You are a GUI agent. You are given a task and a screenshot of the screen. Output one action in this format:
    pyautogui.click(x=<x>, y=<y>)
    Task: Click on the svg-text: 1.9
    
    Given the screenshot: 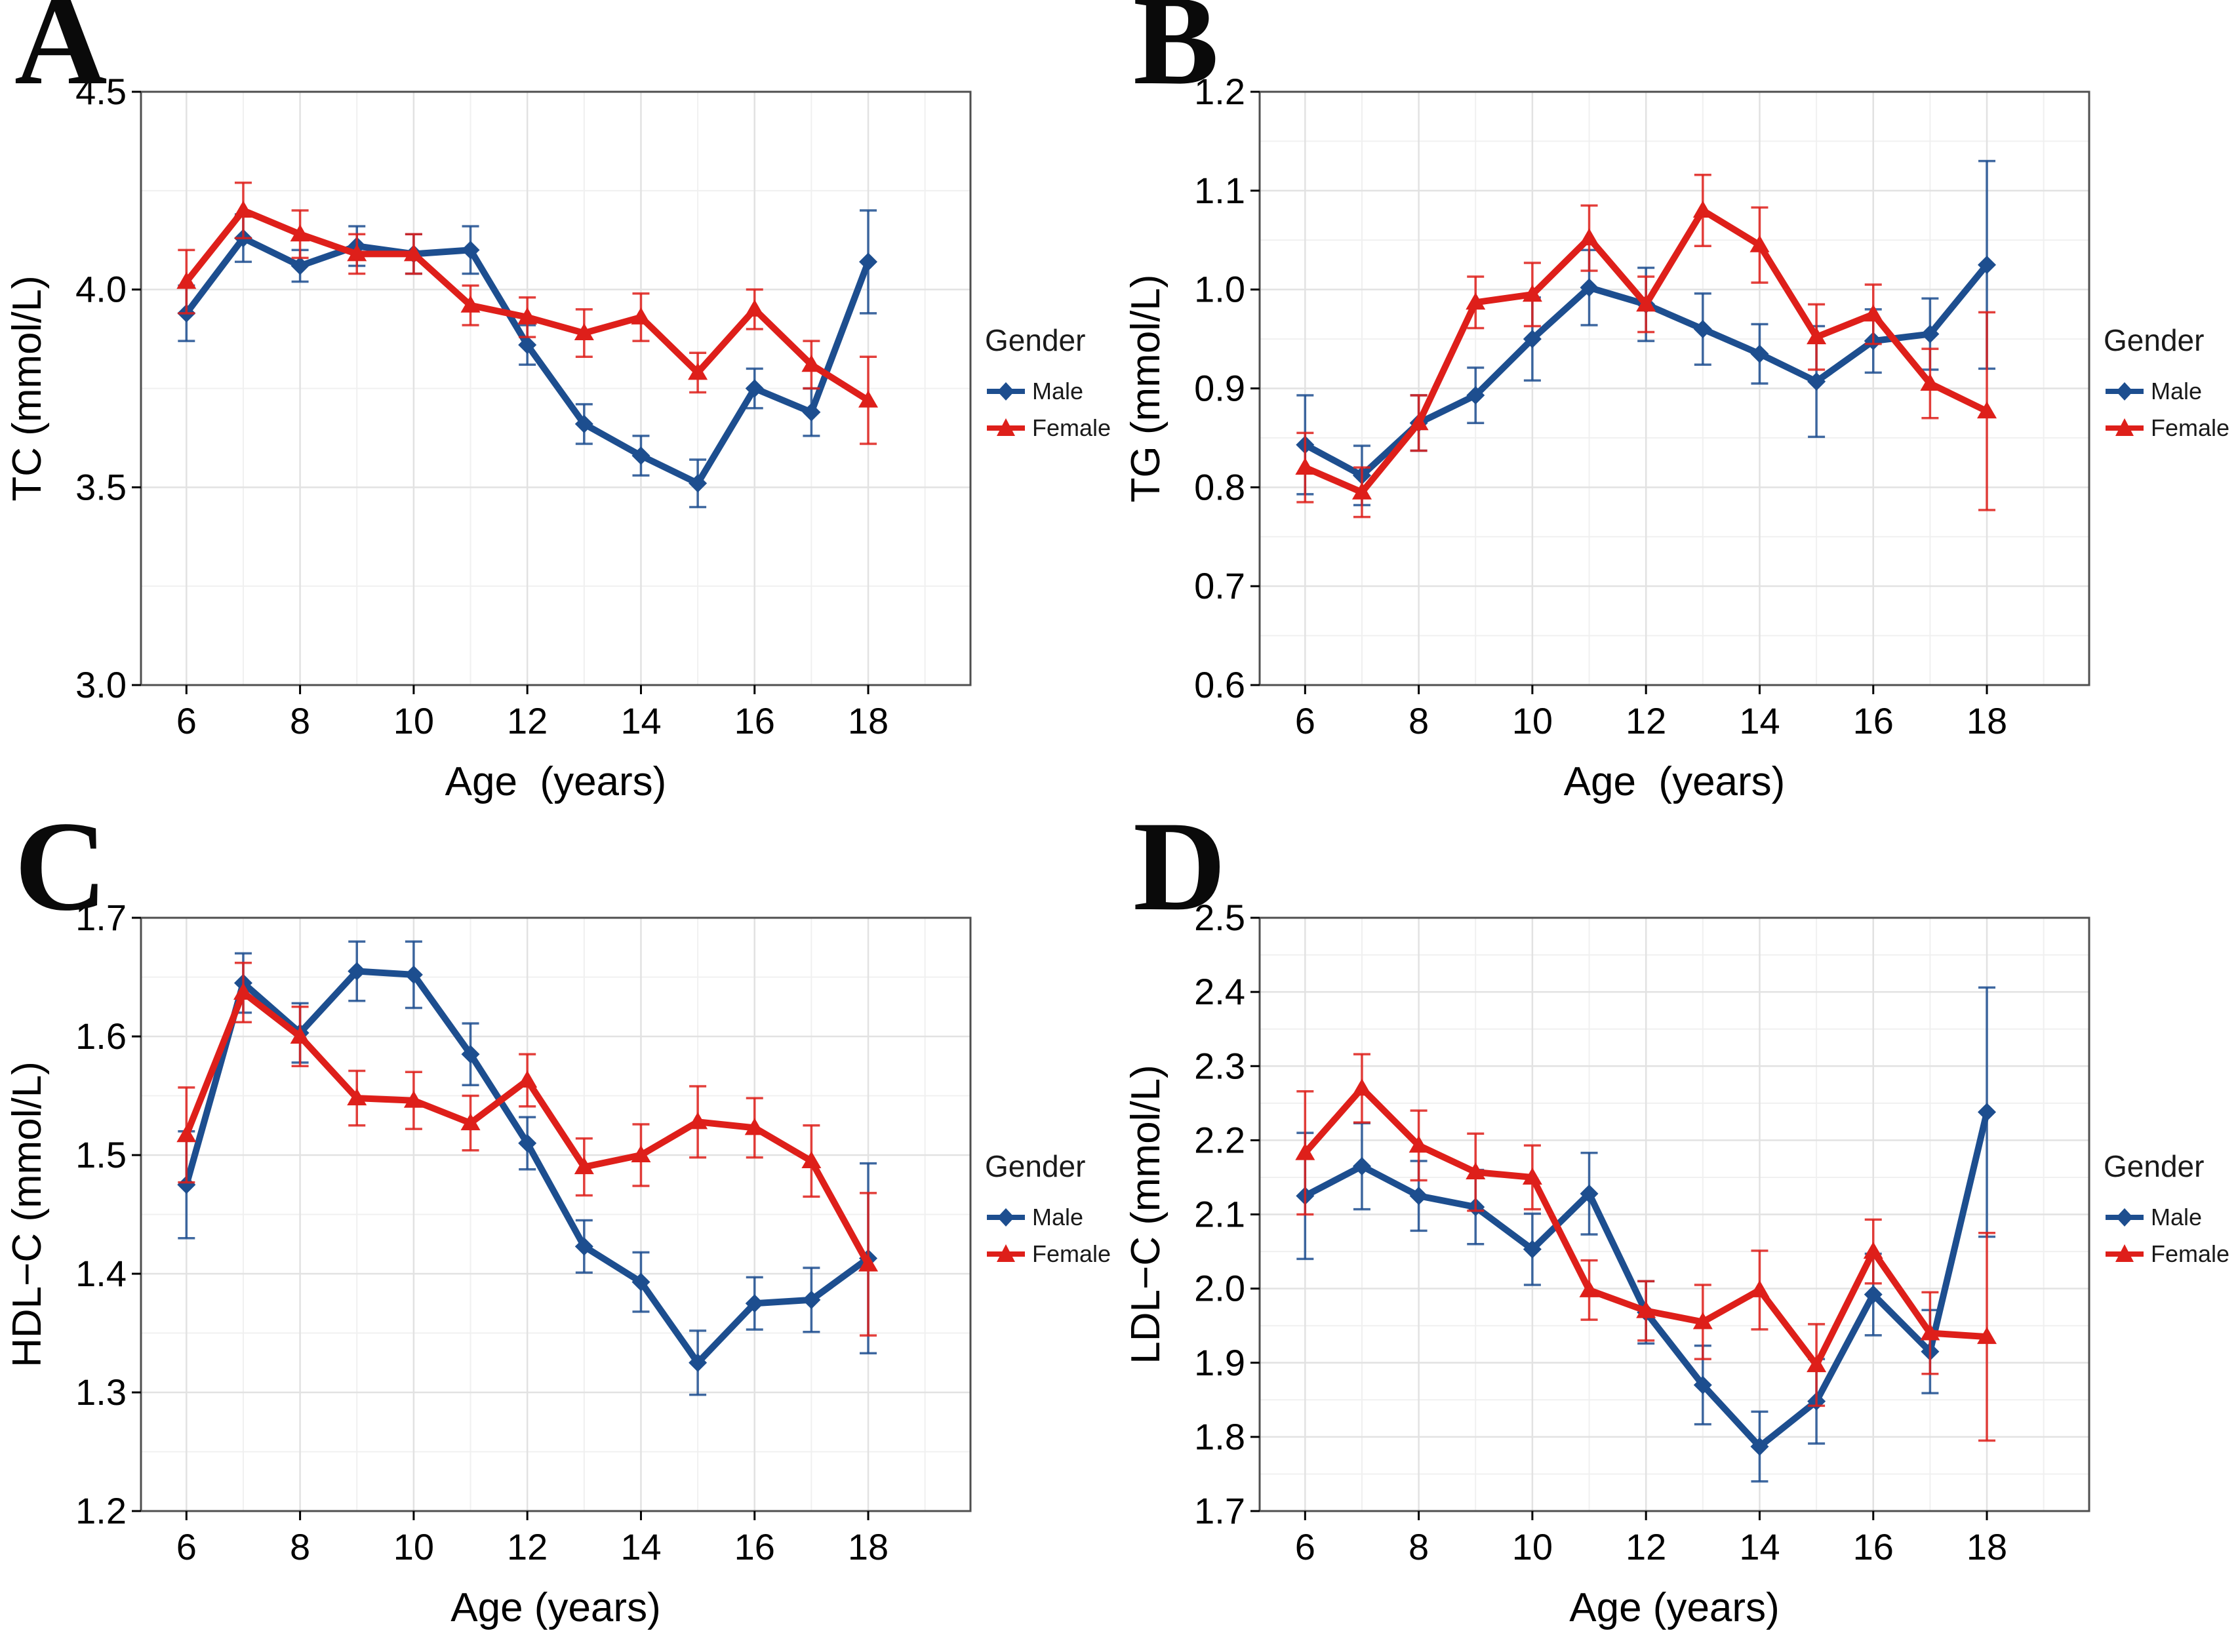 What is the action you would take?
    pyautogui.click(x=1219, y=1362)
    